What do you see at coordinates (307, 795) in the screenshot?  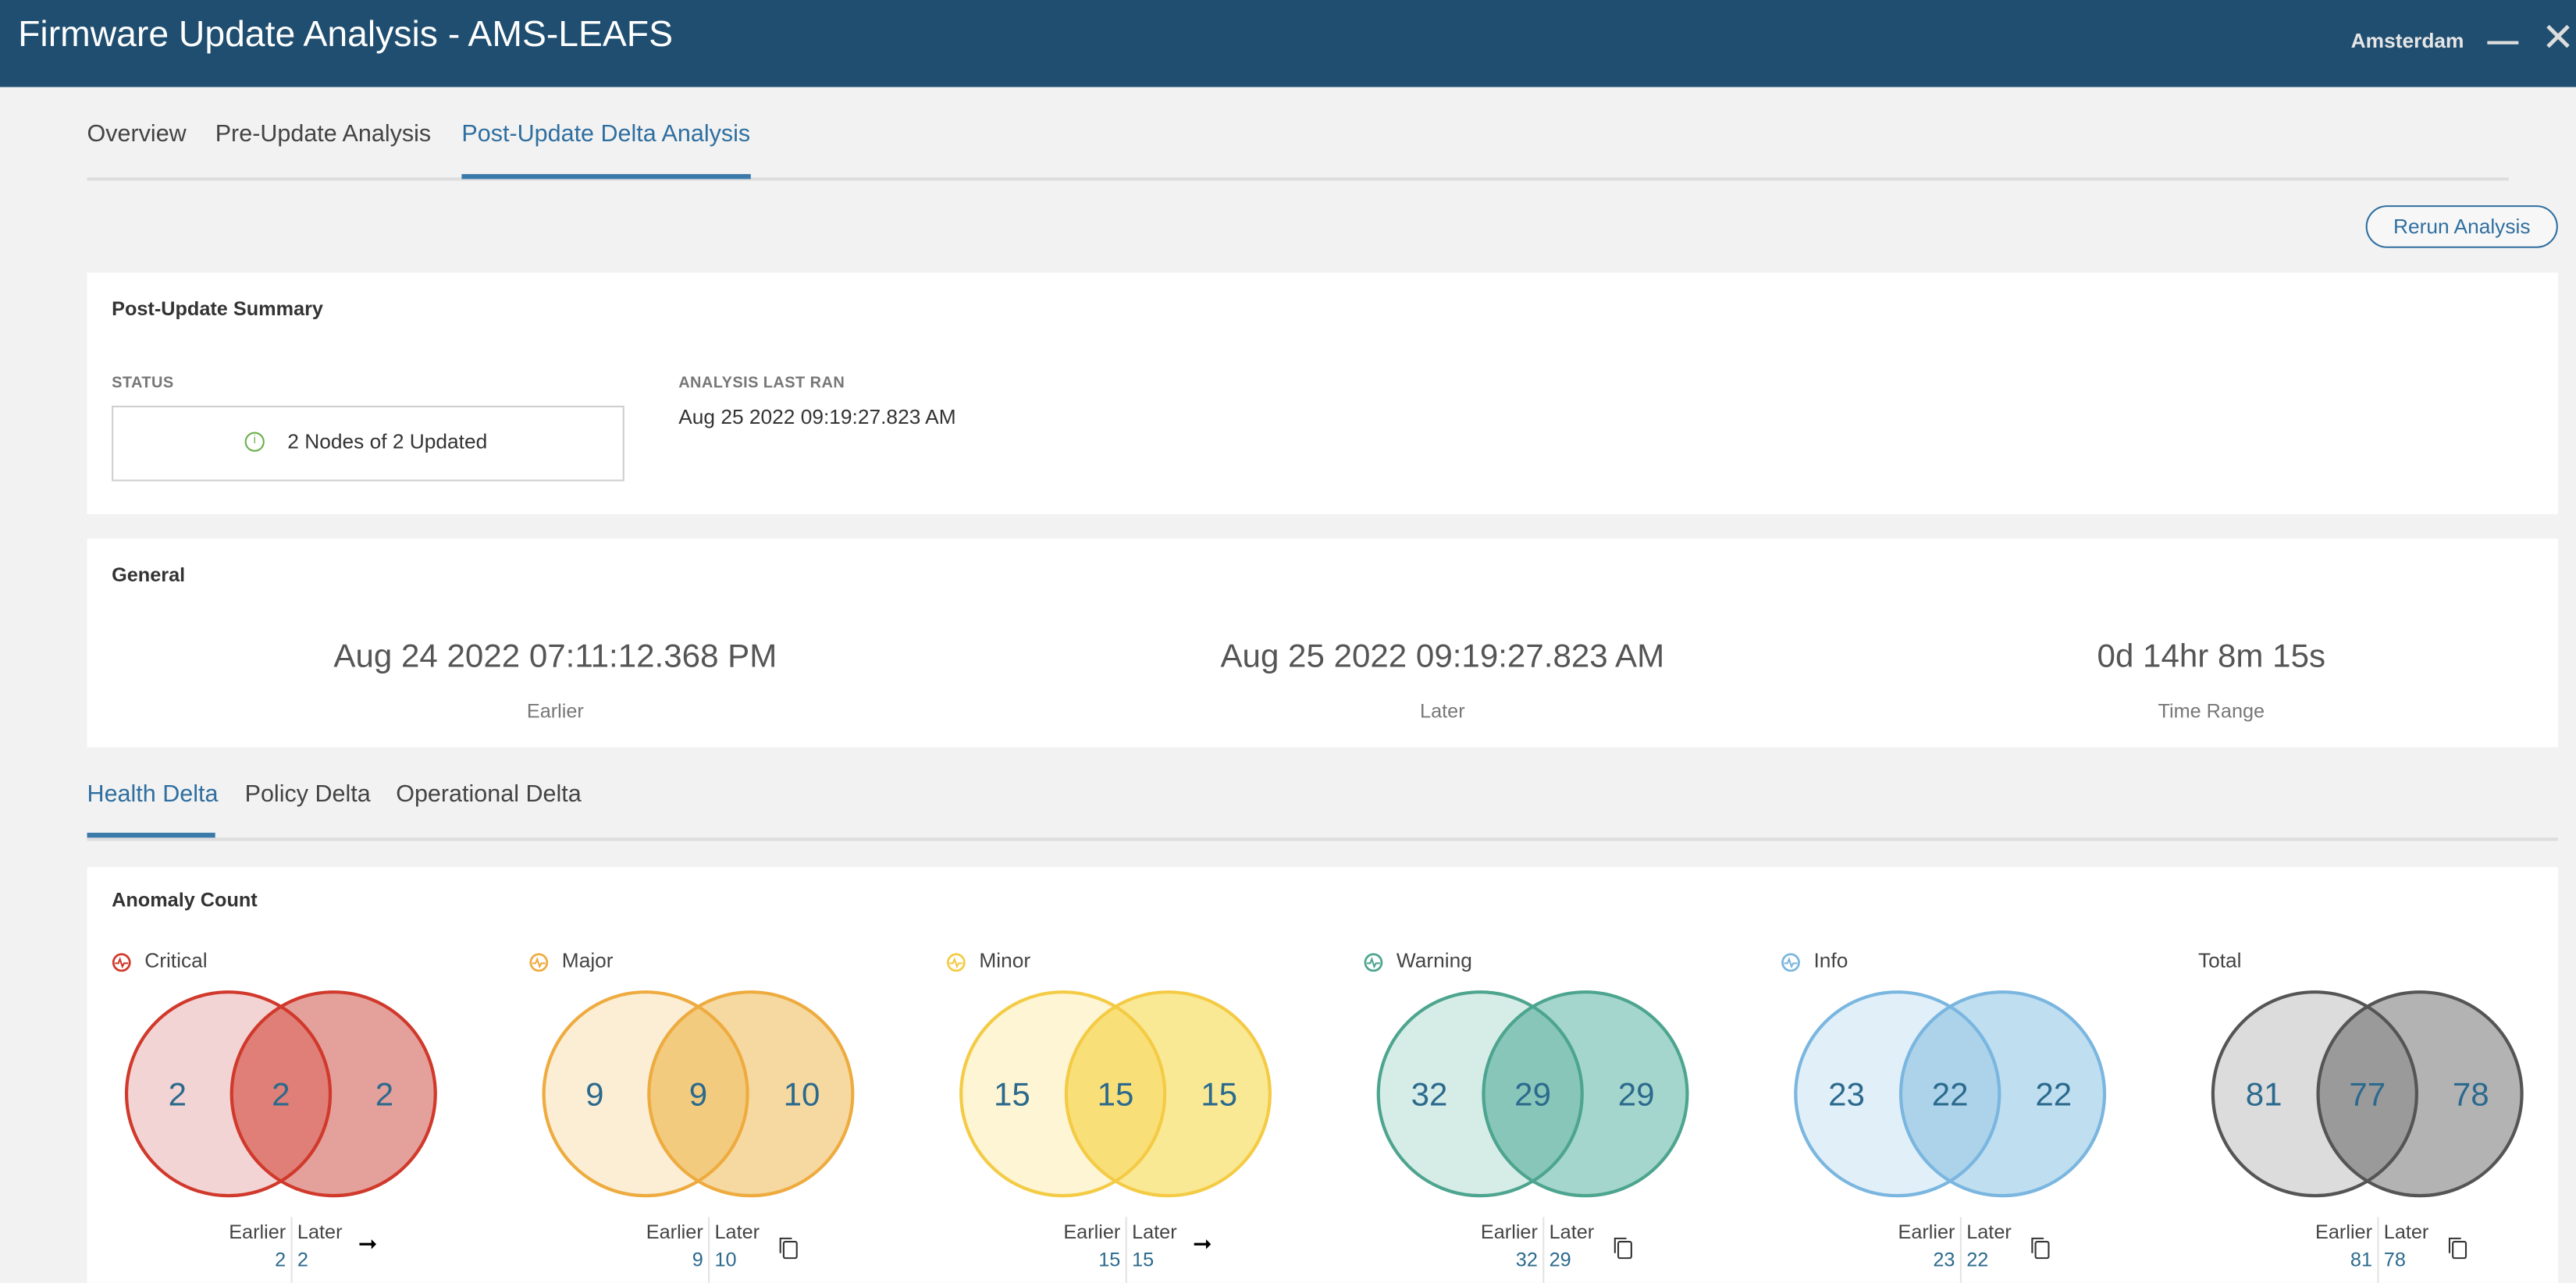 I see `tab-policy-delta: Policy Delta` at bounding box center [307, 795].